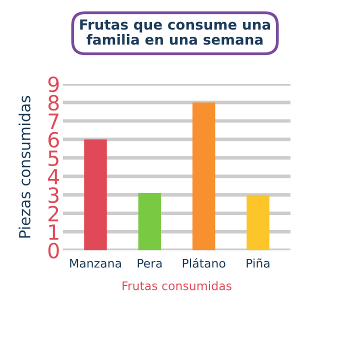 Image resolution: width=350 pixels, height=350 pixels. Describe the element at coordinates (177, 285) in the screenshot. I see `x-axis-title: Frutas consumidas` at that location.